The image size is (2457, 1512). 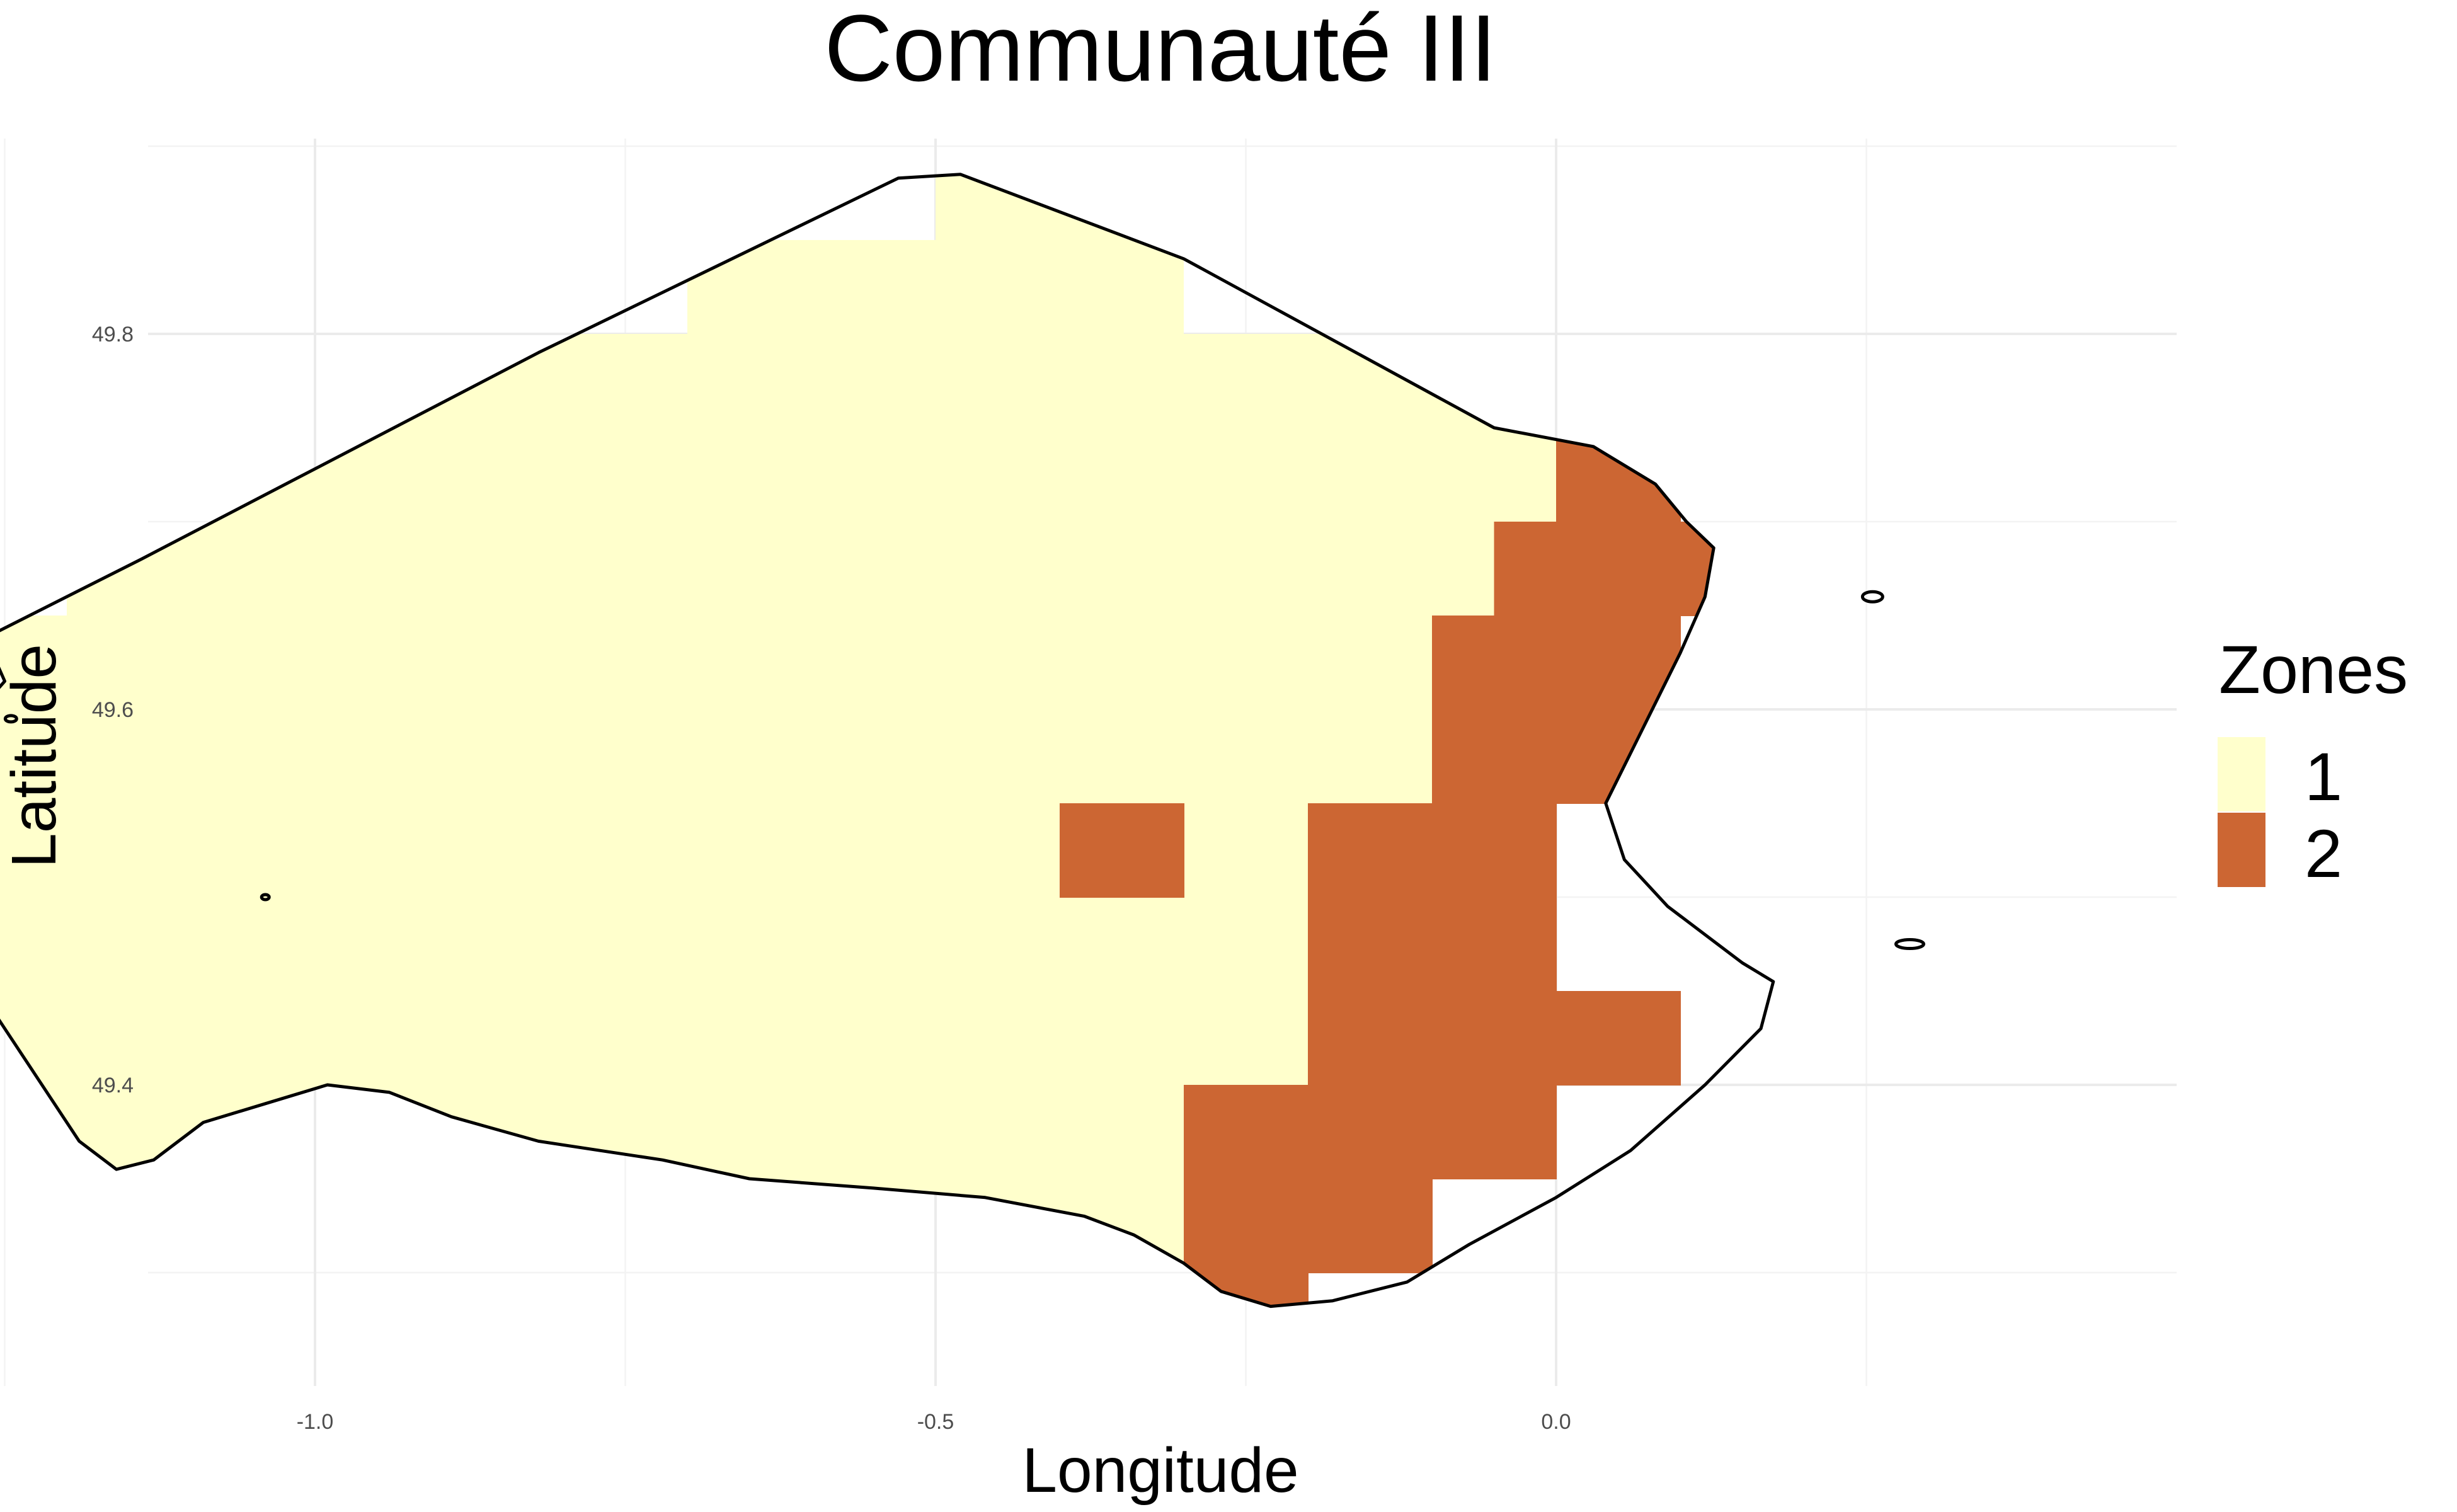 I want to click on y-axis-title: Latitude, so click(x=34, y=756).